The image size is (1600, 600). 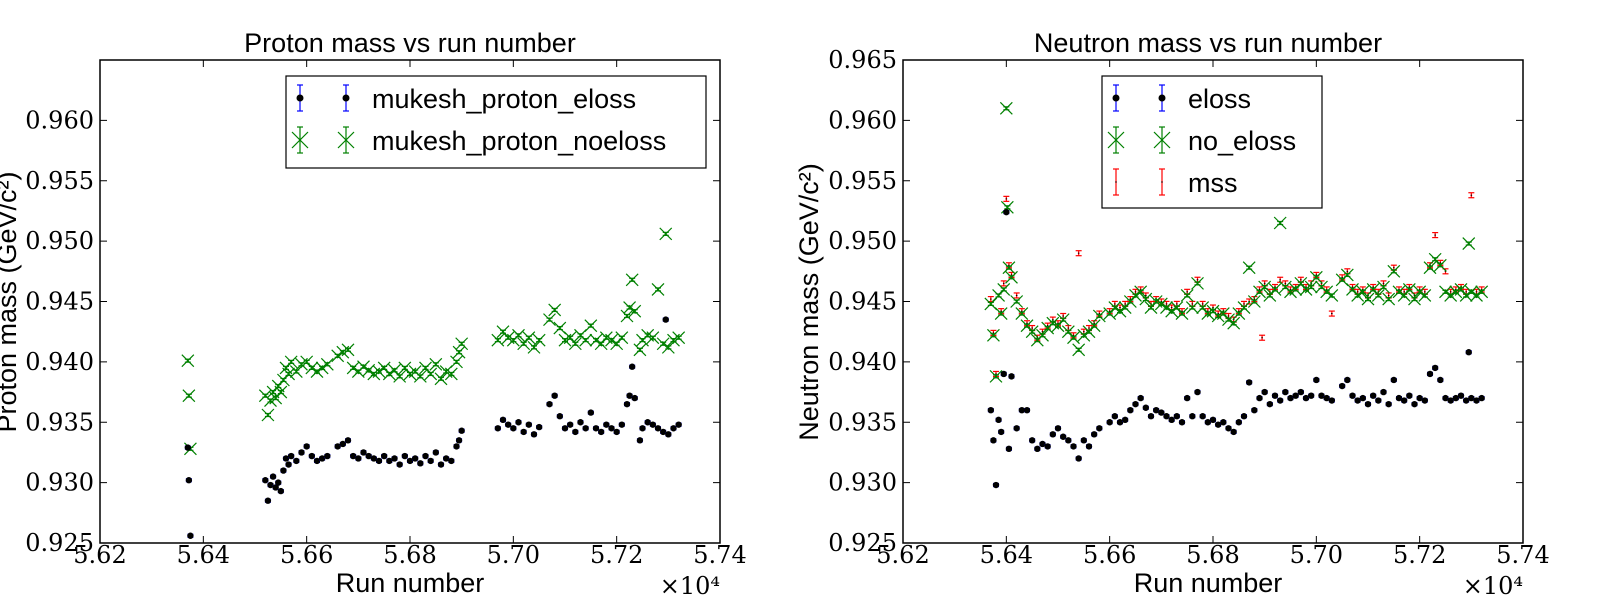 What do you see at coordinates (59, 181) in the screenshot?
I see `y-tick-label: 0.955` at bounding box center [59, 181].